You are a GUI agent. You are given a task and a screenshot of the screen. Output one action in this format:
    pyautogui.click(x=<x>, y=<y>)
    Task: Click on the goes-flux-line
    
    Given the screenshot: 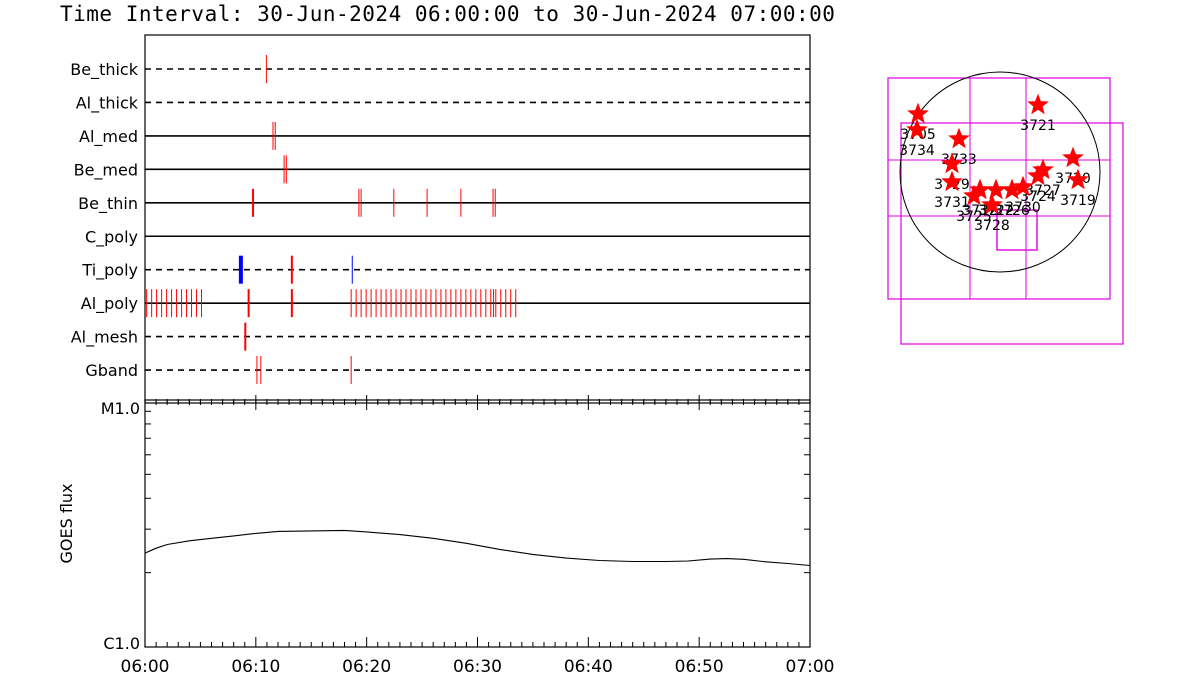 What is the action you would take?
    pyautogui.click(x=477, y=548)
    